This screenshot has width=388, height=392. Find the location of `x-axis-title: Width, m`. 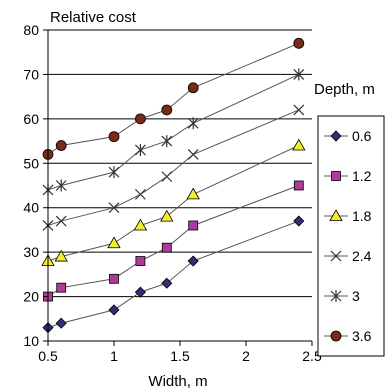

x-axis-title: Width, m is located at coordinates (177, 381).